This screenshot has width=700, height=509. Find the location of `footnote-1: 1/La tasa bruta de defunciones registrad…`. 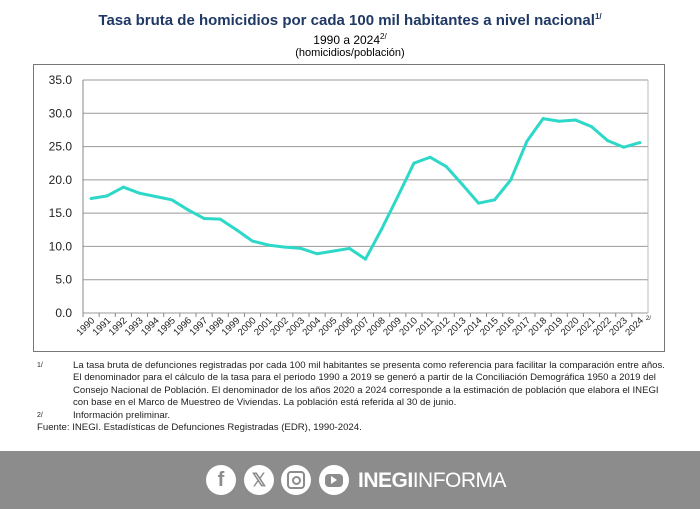

footnote-1: 1/La tasa bruta de defunciones registrad… is located at coordinates (351, 384).